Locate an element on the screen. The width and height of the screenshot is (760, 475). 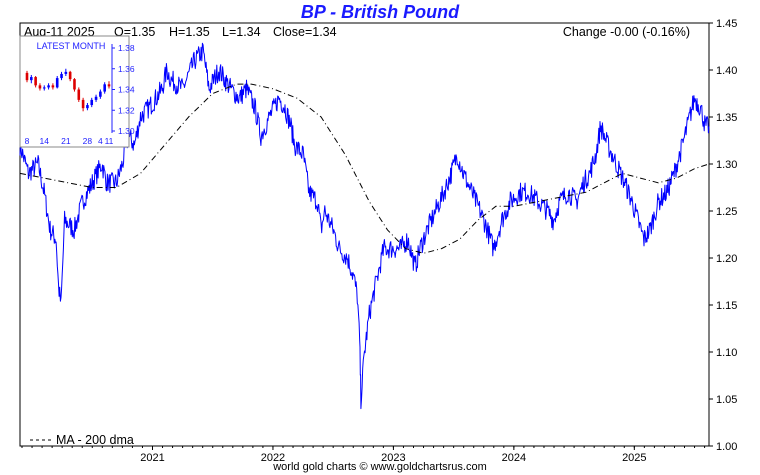
inset-y-tick-label: 1.36 is located at coordinates (126, 69).